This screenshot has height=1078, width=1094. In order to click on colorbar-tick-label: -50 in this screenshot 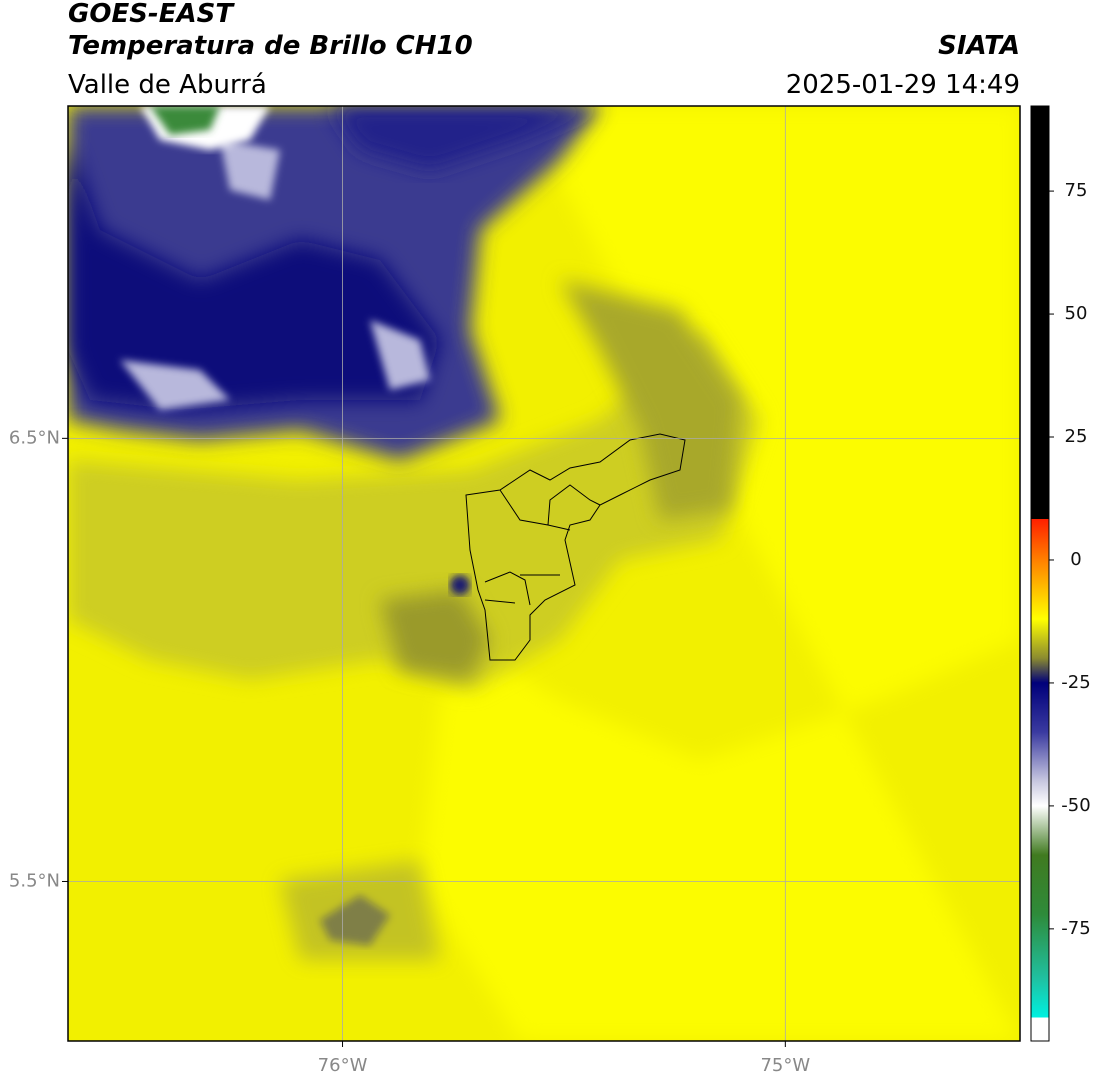, I will do `click(1075, 805)`.